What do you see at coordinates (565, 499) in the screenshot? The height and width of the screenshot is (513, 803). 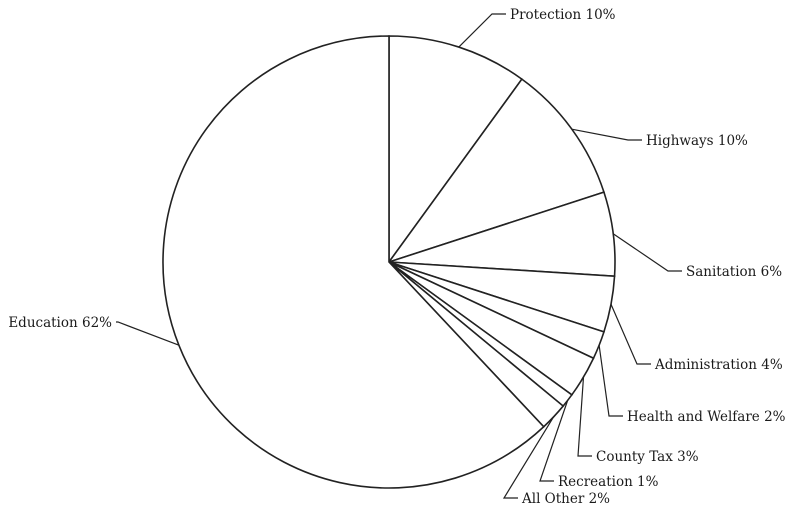 I see `slice-label: All Other 2%` at bounding box center [565, 499].